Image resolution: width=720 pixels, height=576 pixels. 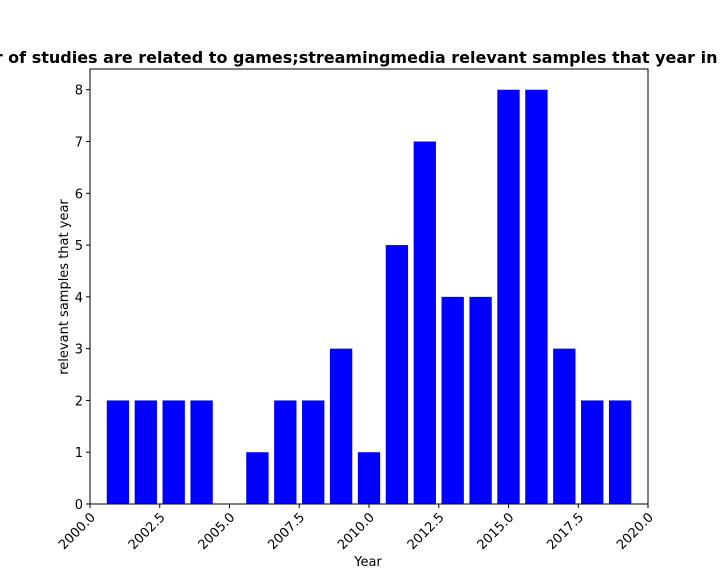 I want to click on y-tick-label: 1, so click(x=79, y=453).